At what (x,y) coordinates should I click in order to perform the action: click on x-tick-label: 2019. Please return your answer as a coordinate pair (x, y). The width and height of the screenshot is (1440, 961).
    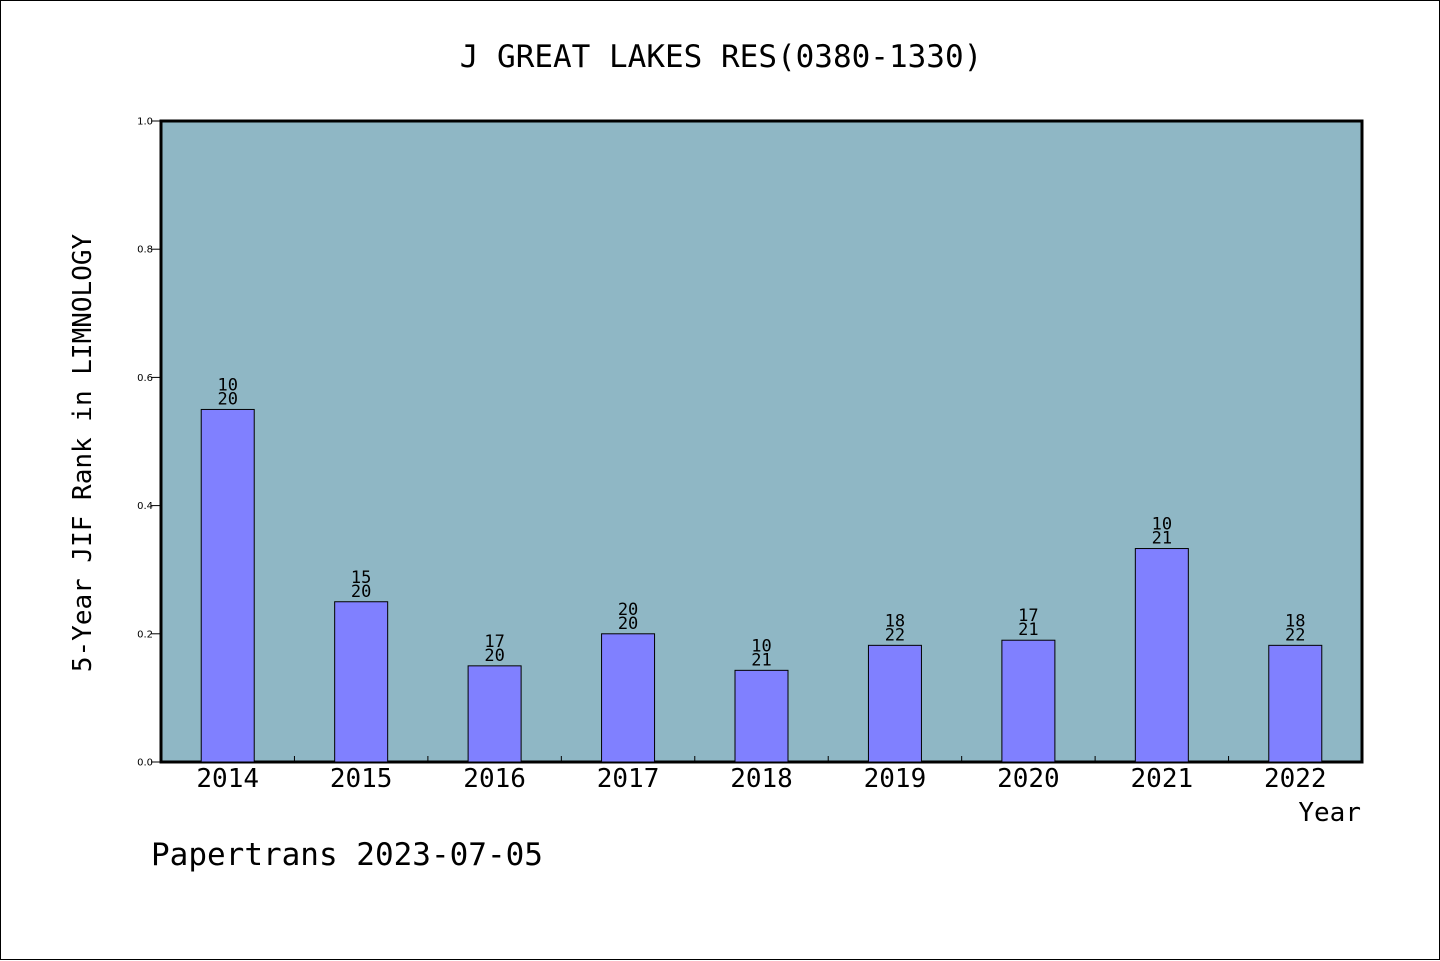
    Looking at the image, I should click on (895, 779).